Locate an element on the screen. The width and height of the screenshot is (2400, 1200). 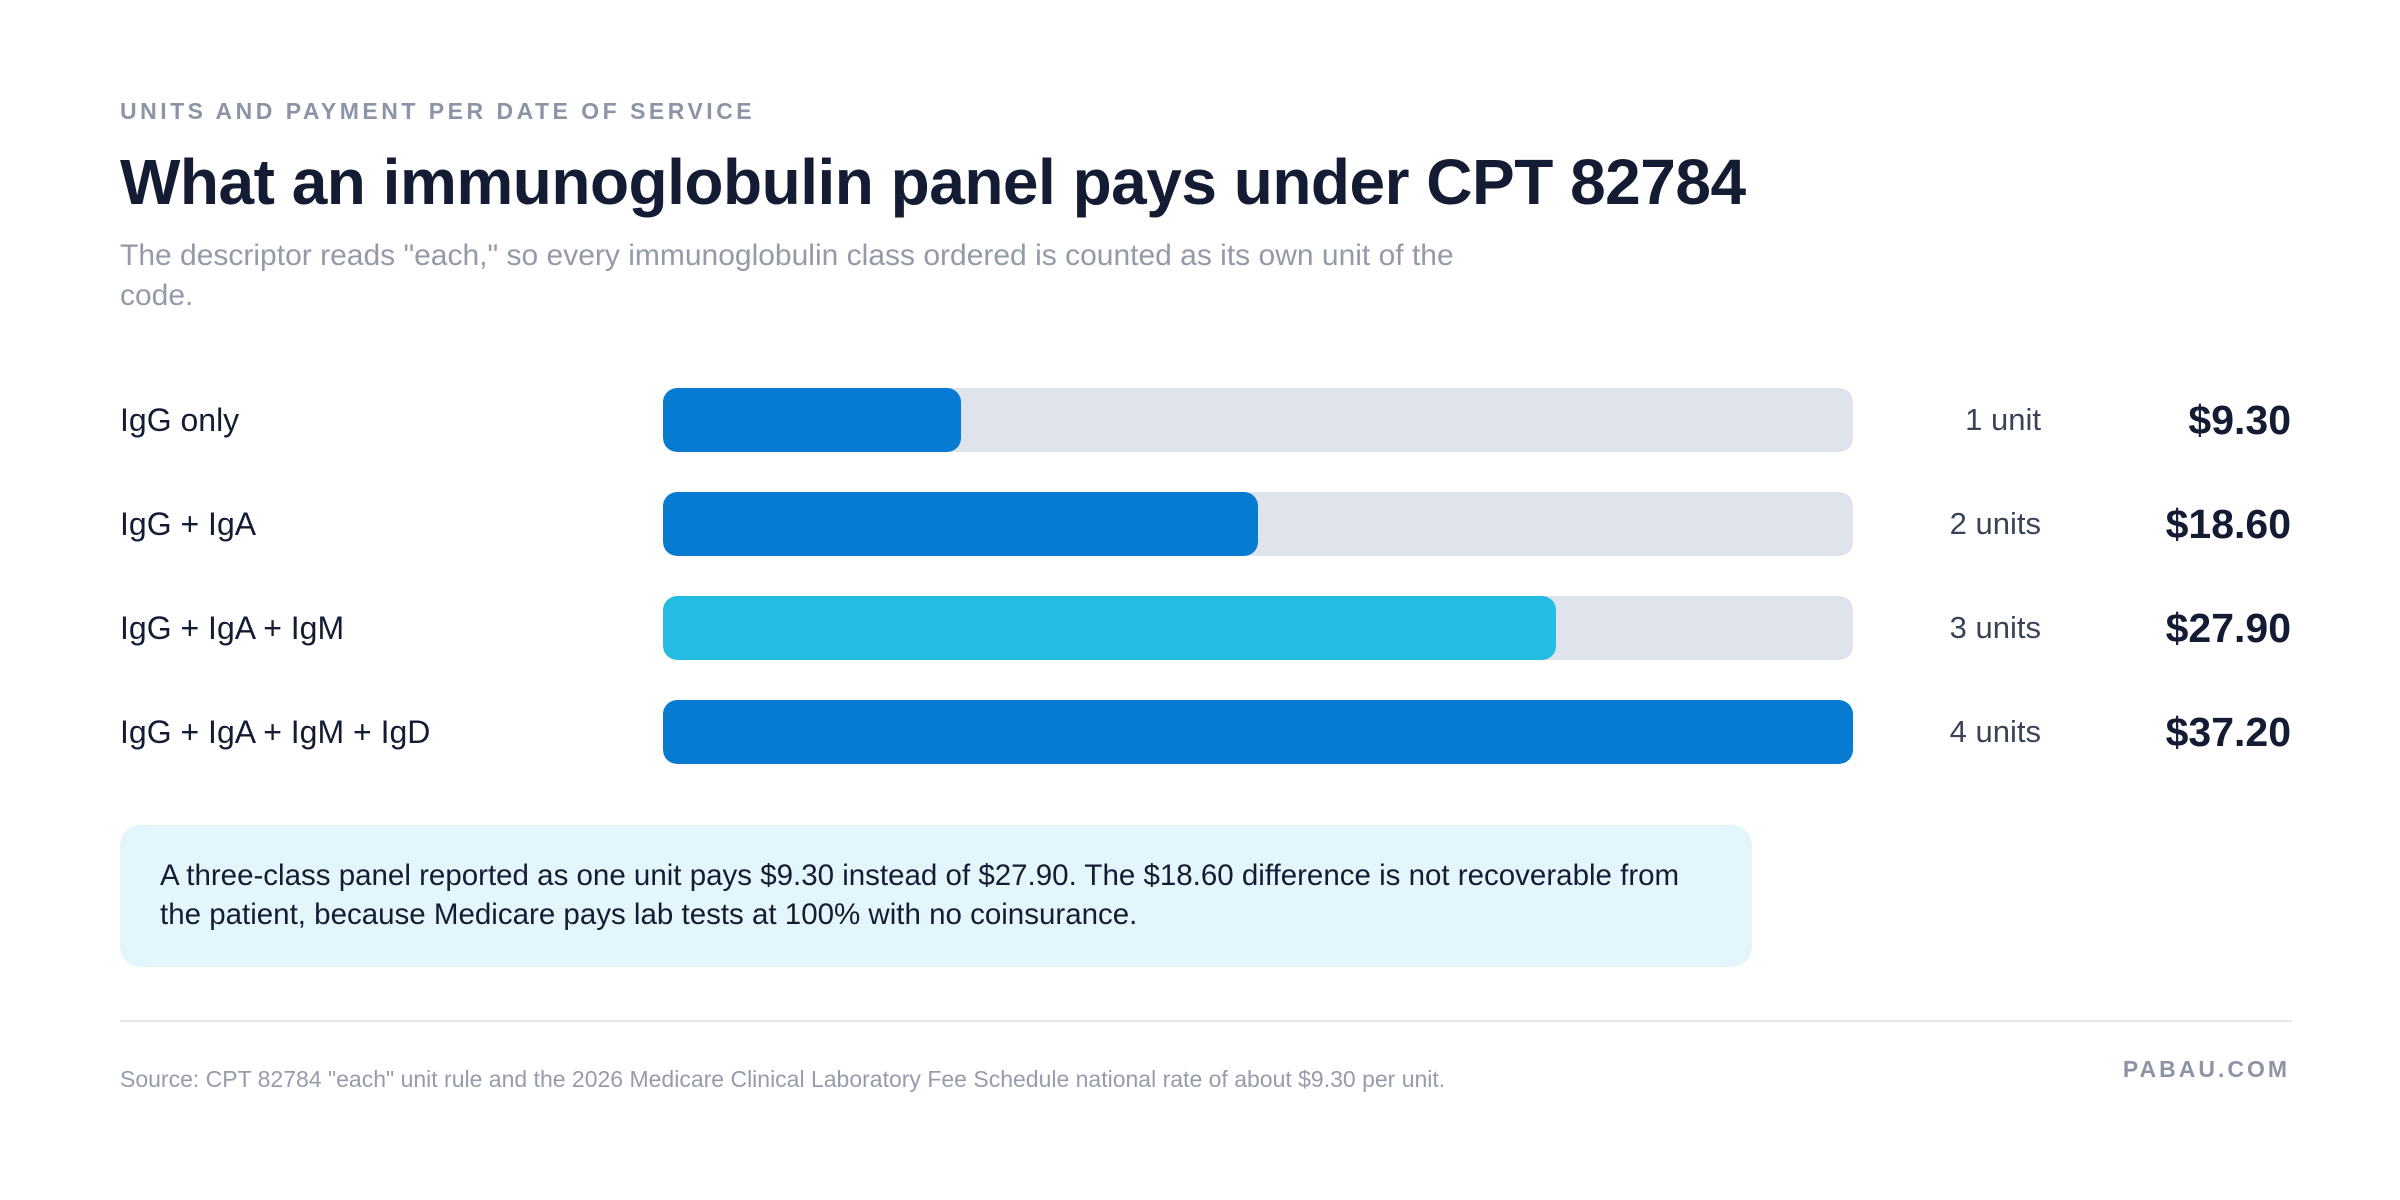
category-label: IgG + IgA is located at coordinates (188, 524).